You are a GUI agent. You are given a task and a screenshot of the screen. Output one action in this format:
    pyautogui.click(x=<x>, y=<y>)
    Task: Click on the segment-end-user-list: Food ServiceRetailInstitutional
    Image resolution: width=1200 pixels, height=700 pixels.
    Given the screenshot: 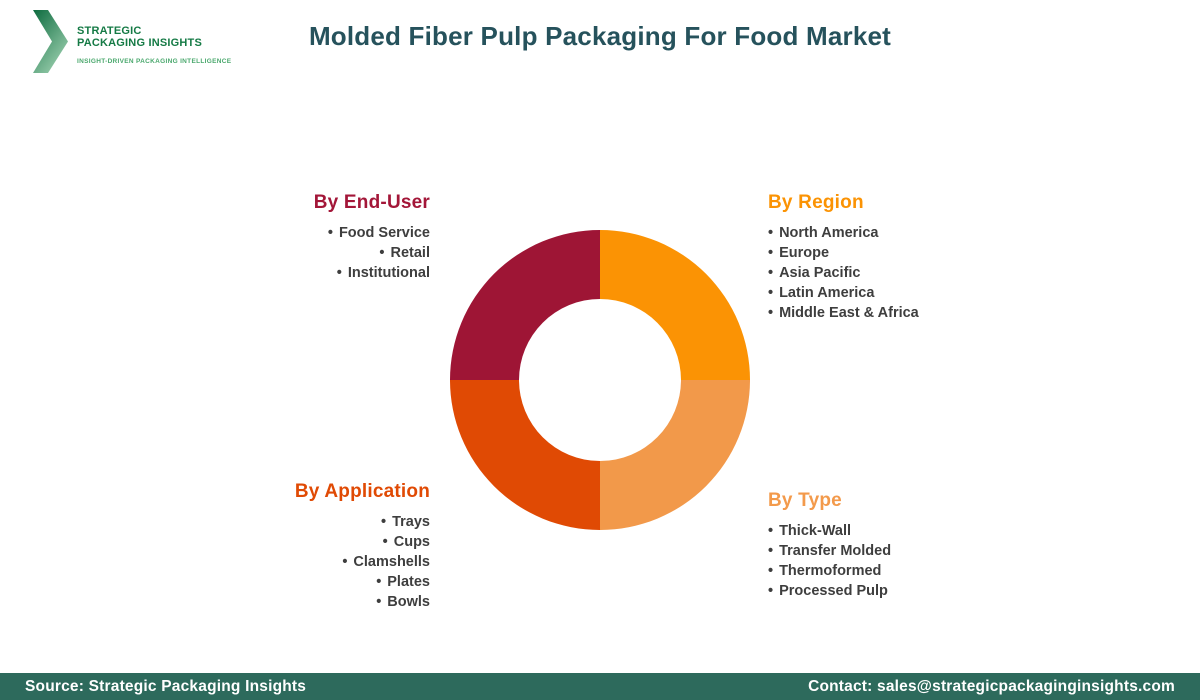 What is the action you would take?
    pyautogui.click(x=372, y=253)
    